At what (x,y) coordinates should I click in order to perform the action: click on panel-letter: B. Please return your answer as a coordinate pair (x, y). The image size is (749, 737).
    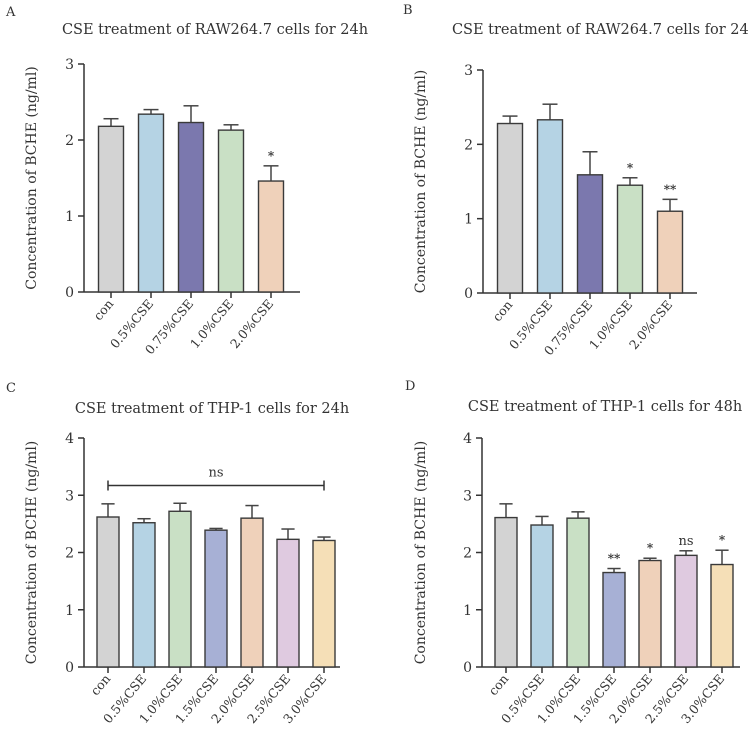
    Looking at the image, I should click on (408, 10).